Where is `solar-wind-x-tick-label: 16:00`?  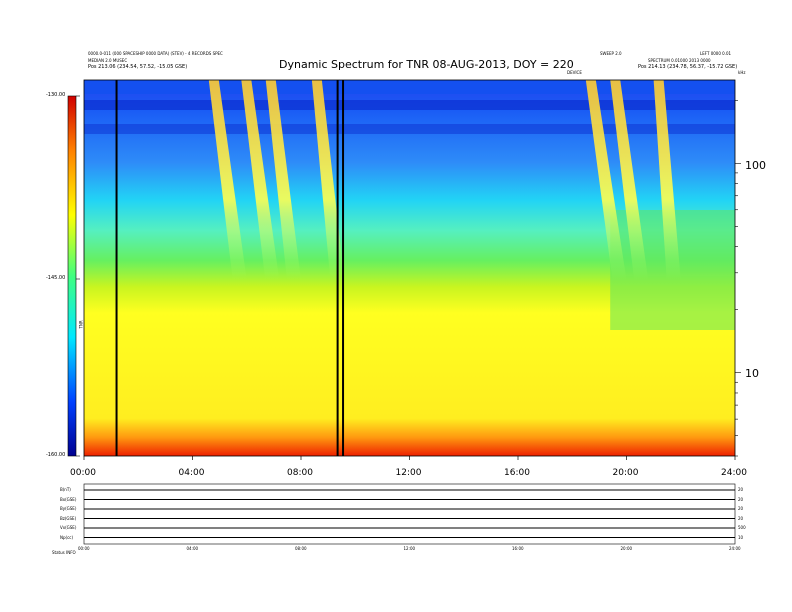
solar-wind-x-tick-label: 16:00 is located at coordinates (518, 548).